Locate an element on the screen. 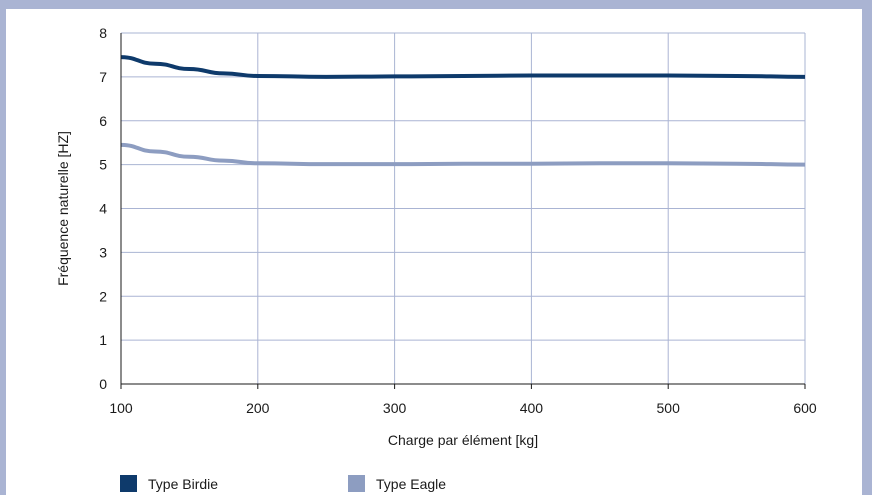 Image resolution: width=872 pixels, height=495 pixels. x-tick-label: 200 is located at coordinates (258, 408).